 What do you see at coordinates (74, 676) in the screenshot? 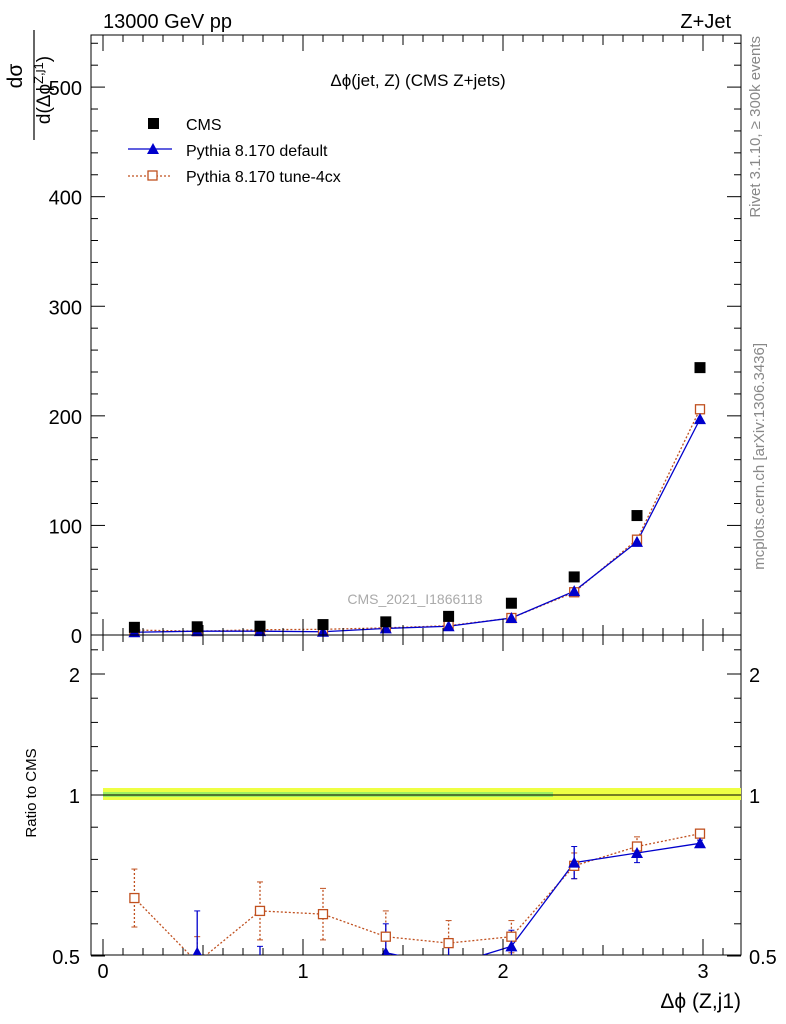
I see `ratio-y-tick-label: 2` at bounding box center [74, 676].